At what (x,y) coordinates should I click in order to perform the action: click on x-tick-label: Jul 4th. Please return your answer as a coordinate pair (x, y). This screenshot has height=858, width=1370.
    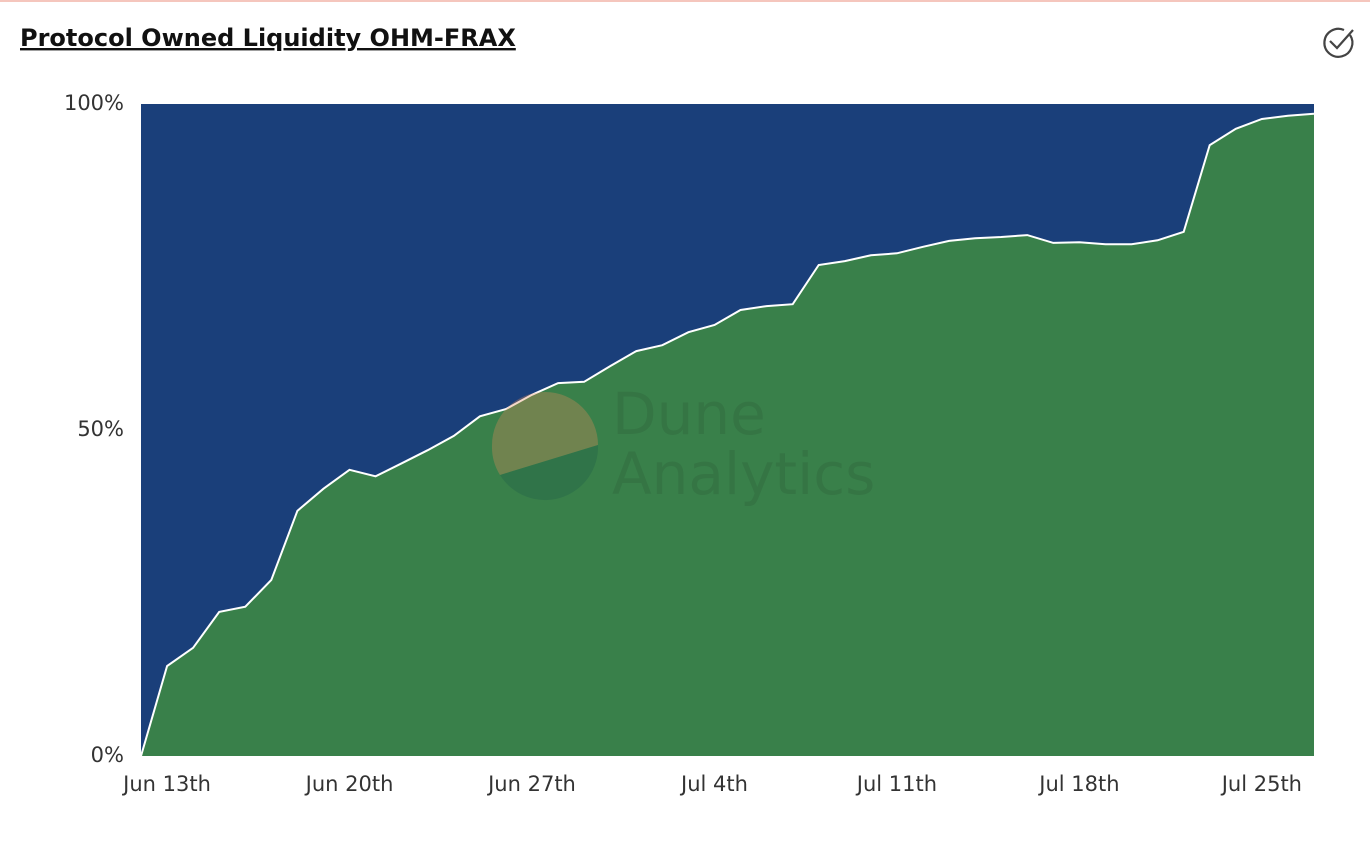
    Looking at the image, I should click on (713, 784).